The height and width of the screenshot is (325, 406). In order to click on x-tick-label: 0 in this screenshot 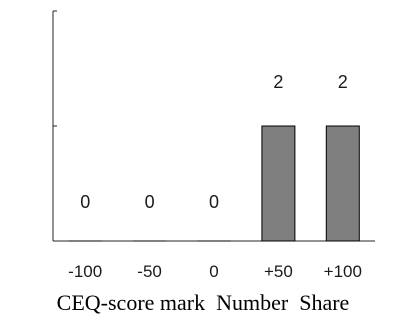, I will do `click(213, 271)`.